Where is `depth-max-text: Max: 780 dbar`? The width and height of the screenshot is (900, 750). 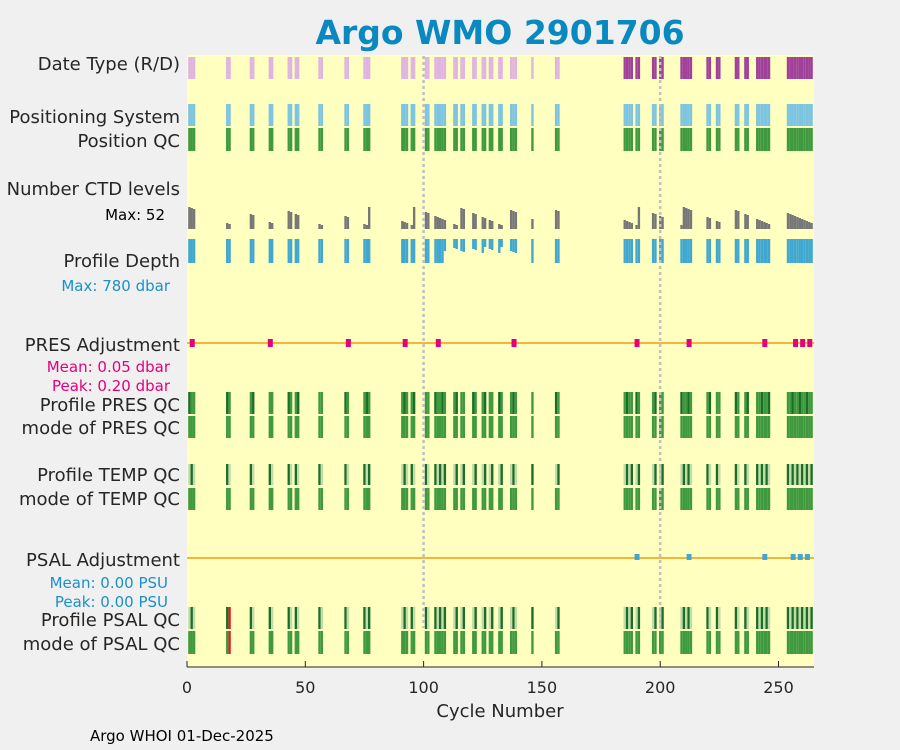 depth-max-text: Max: 780 dbar is located at coordinates (115, 286).